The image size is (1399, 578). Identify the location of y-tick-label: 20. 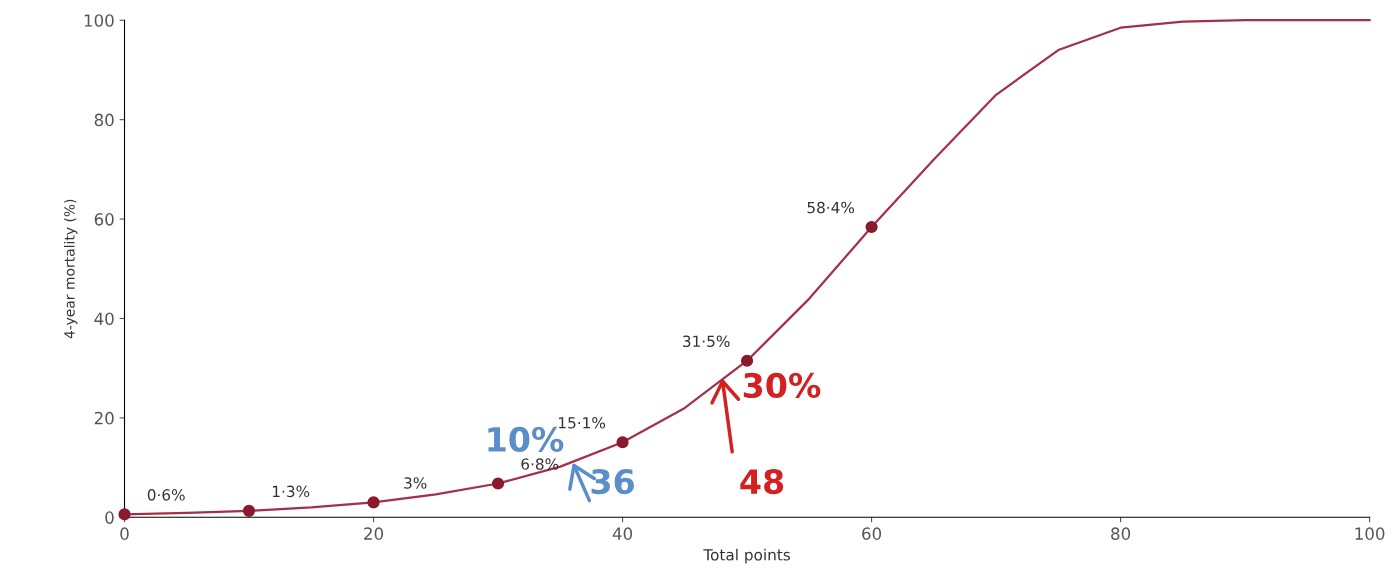
(104, 418).